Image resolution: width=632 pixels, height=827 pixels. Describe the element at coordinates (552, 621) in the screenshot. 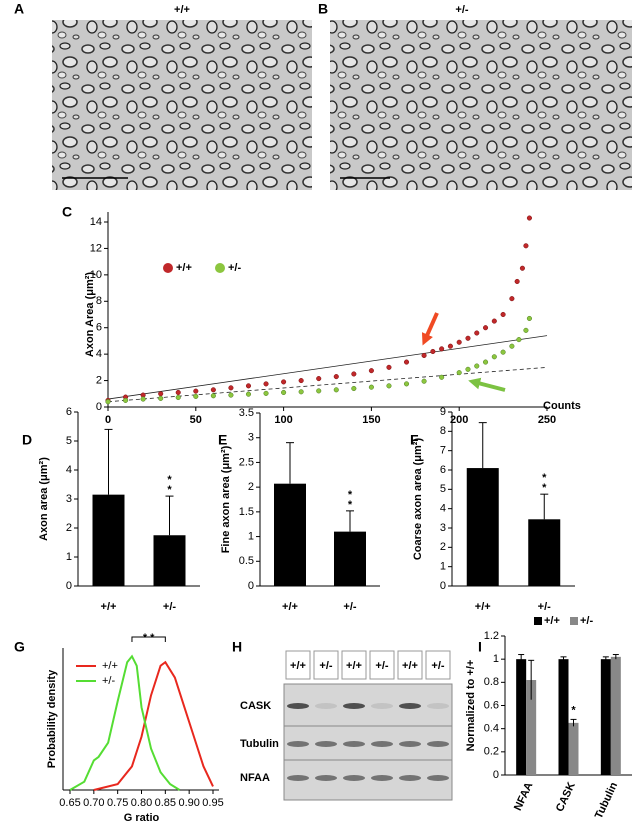

I see `legend-label: +/+` at that location.